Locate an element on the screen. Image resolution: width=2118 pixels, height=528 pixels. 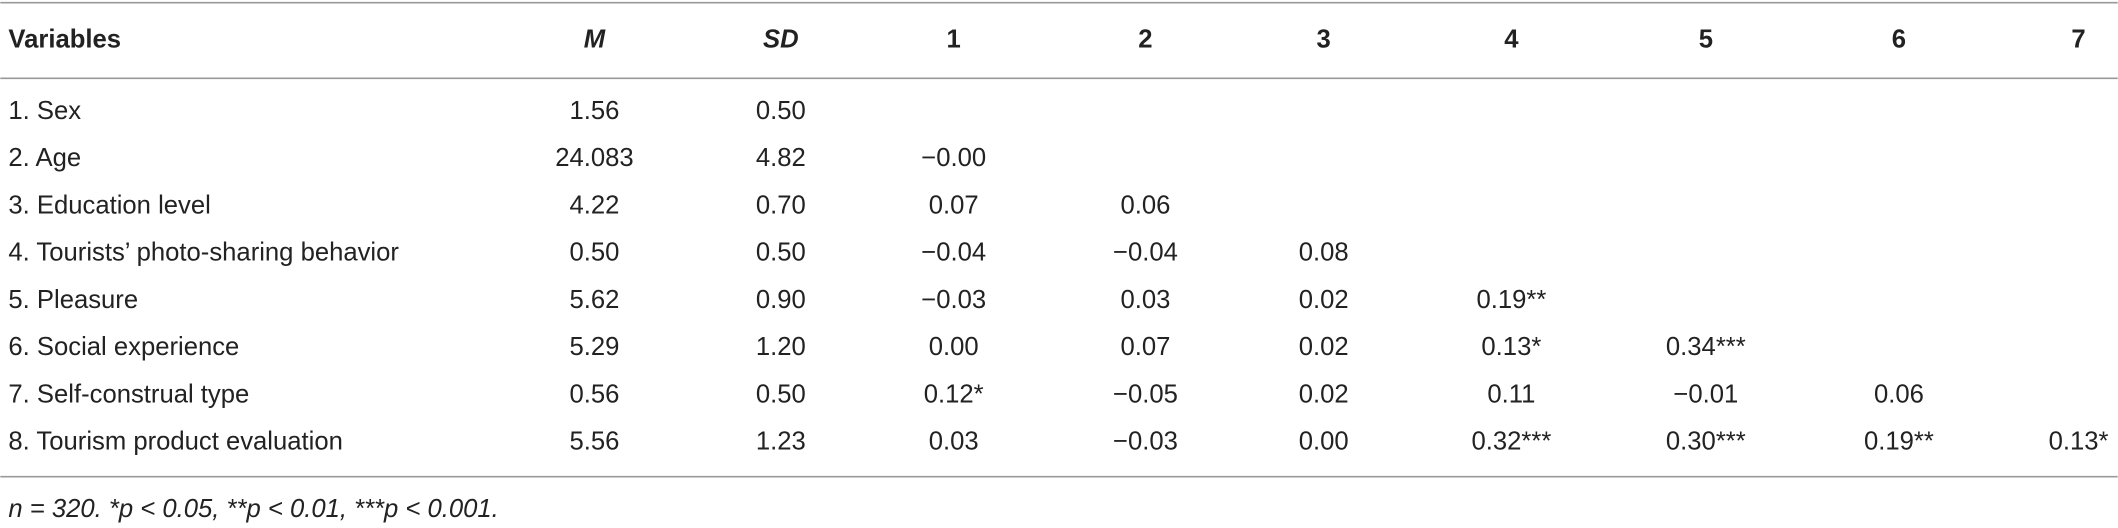
header-cell: 6 is located at coordinates (1899, 39).